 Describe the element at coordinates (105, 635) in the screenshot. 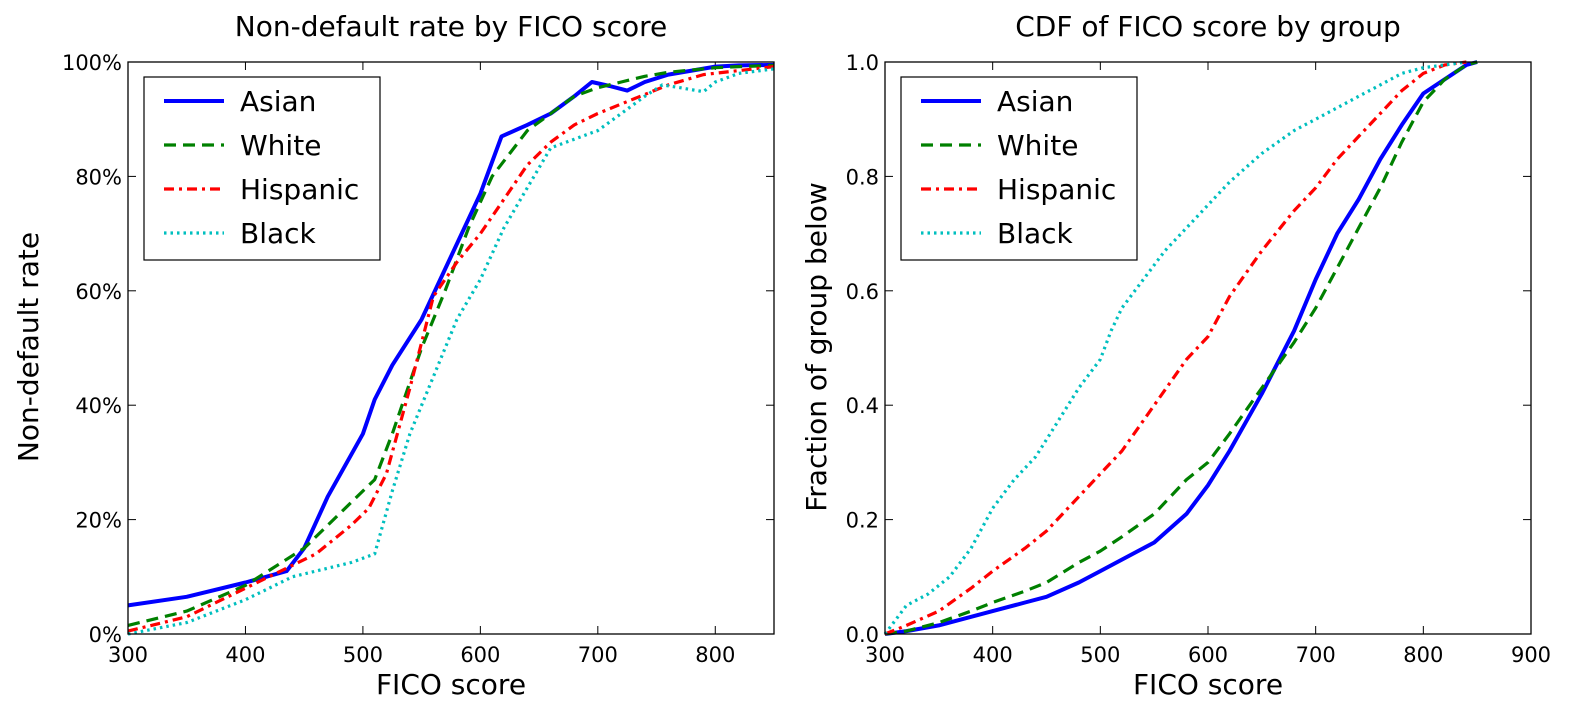

I see `y-tick-label: 0%` at that location.